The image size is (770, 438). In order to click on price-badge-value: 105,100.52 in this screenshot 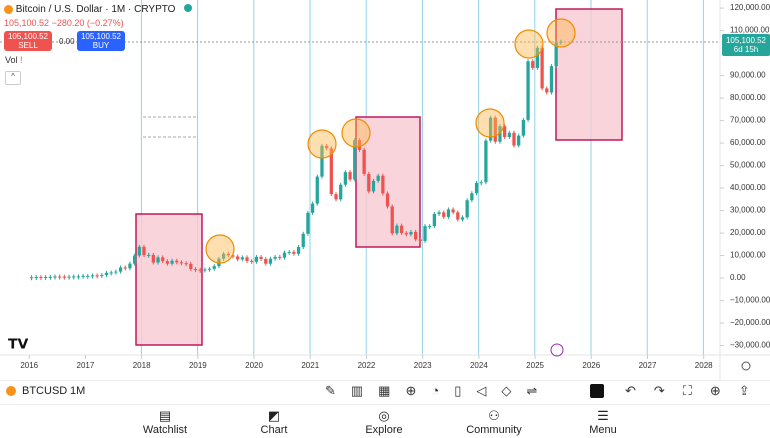, I will do `click(746, 40)`.